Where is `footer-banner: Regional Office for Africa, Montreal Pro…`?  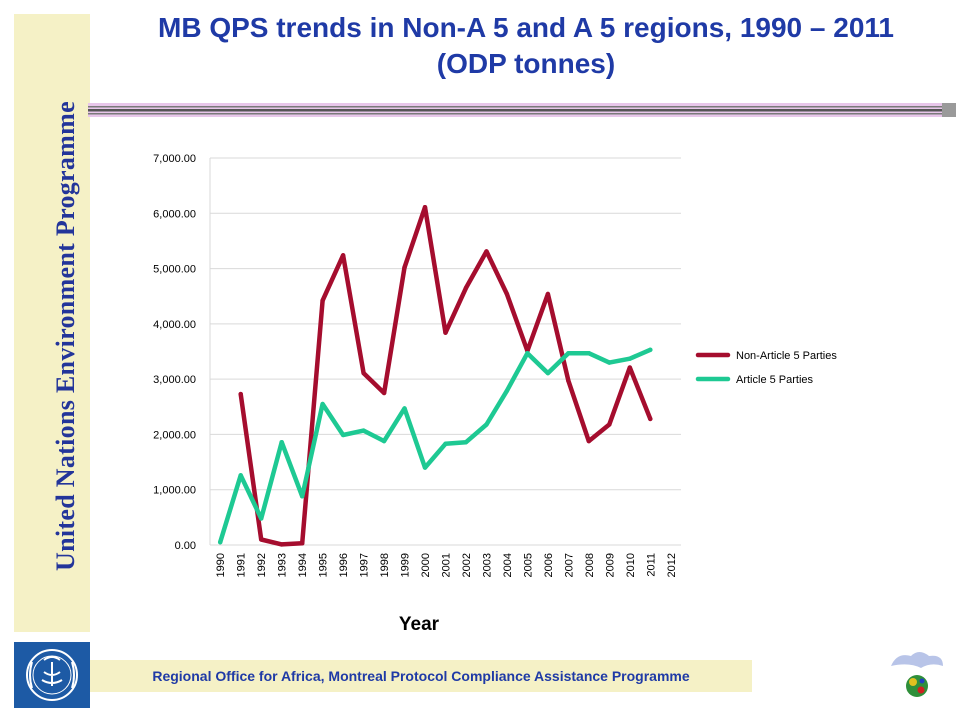 footer-banner: Regional Office for Africa, Montreal Pro… is located at coordinates (421, 676).